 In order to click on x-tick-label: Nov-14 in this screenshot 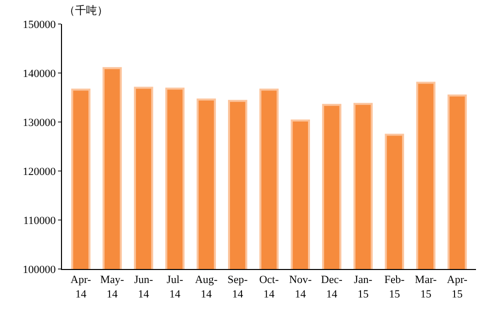, I will do `click(300, 287)`.